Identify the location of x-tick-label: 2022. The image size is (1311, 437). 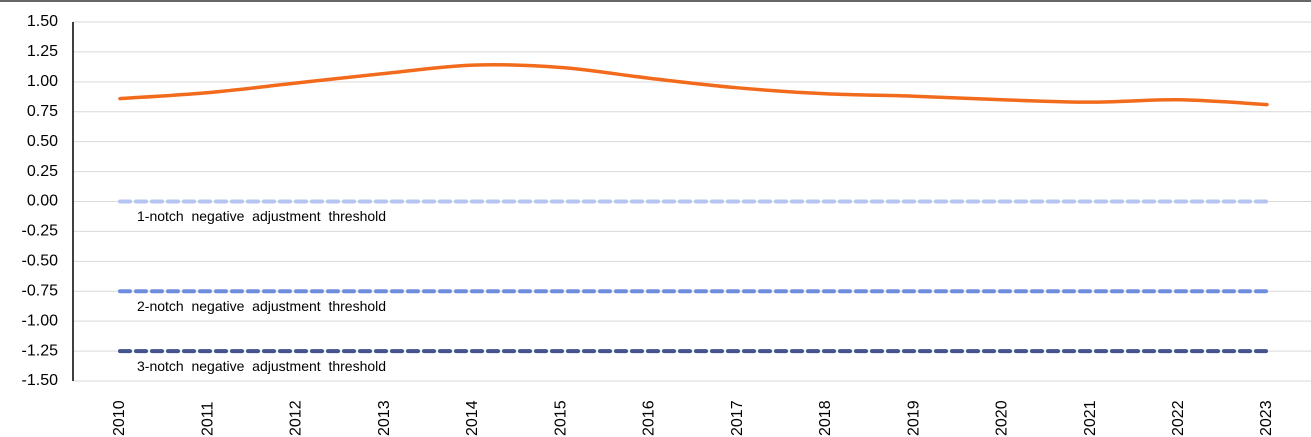
(1178, 418).